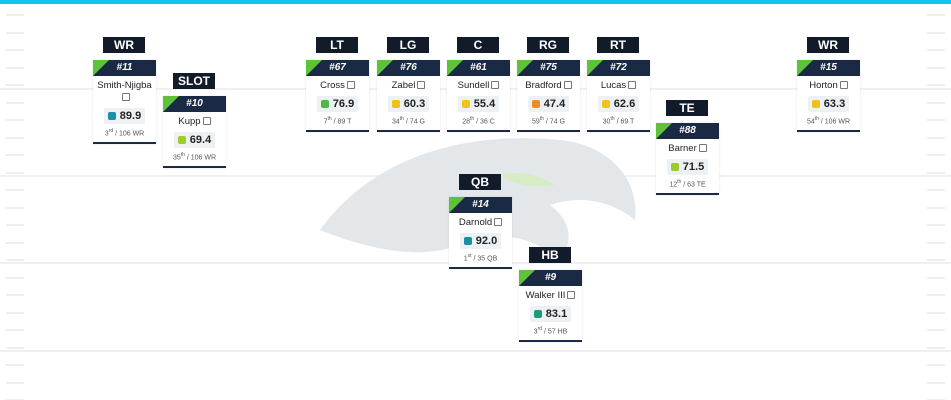 The height and width of the screenshot is (400, 951). Describe the element at coordinates (200, 140) in the screenshot. I see `grade-value: 69.4` at that location.